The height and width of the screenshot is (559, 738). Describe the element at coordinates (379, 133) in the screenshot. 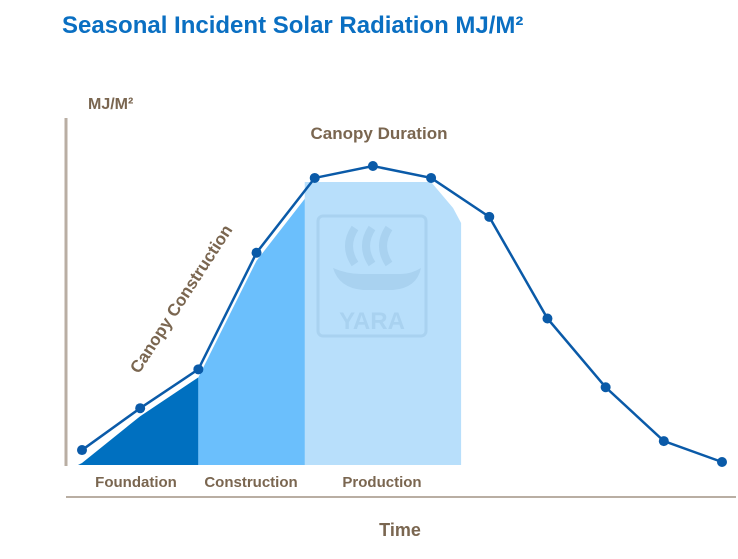

I see `canopy-duration-label: Canopy Duration` at that location.